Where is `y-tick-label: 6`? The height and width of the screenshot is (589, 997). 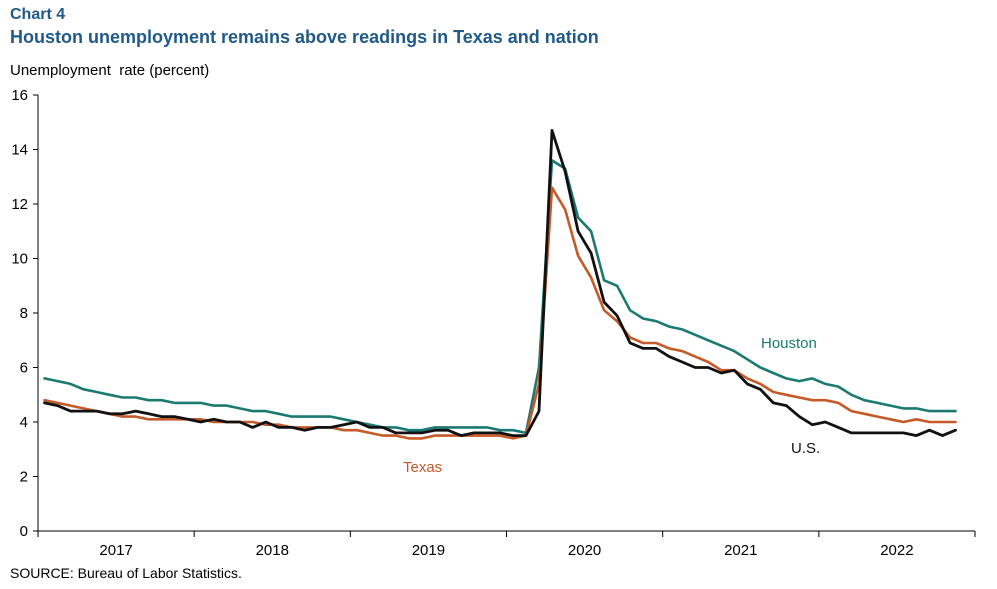
y-tick-label: 6 is located at coordinates (24, 368).